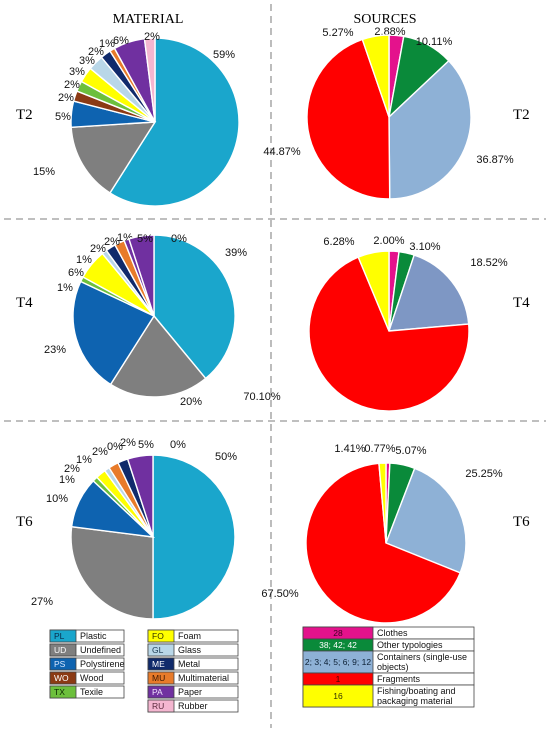 The image size is (550, 732). Describe the element at coordinates (61, 678) in the screenshot. I see `material-code: WO` at that location.